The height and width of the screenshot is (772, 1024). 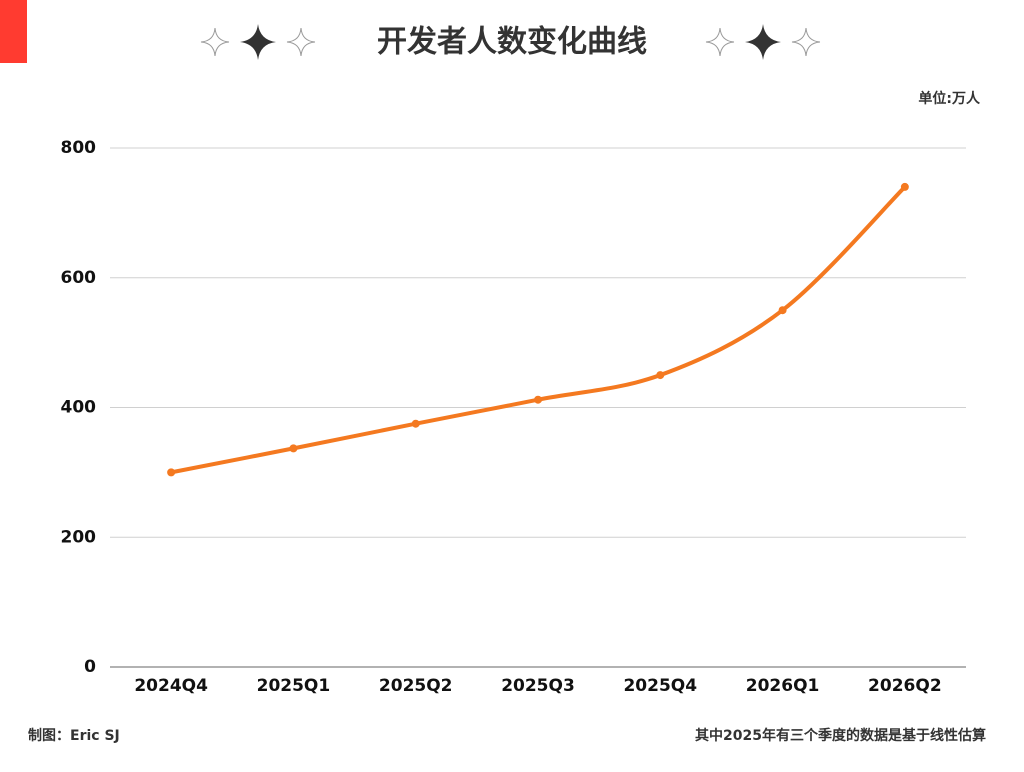 I want to click on y-tick-label: 800, so click(x=79, y=148).